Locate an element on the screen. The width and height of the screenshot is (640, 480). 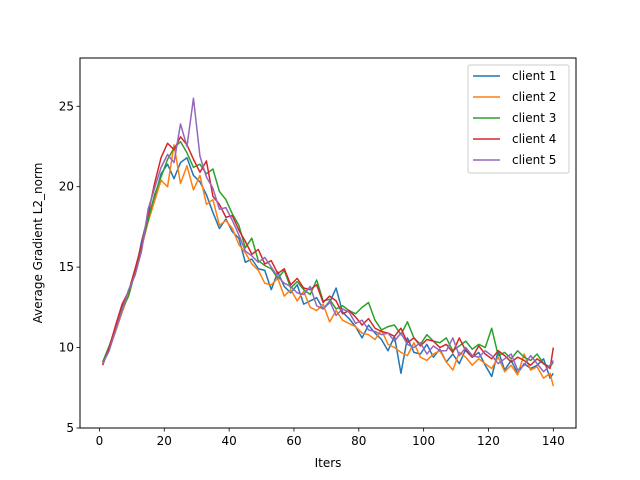
legend-label-1: client 1 is located at coordinates (534, 76).